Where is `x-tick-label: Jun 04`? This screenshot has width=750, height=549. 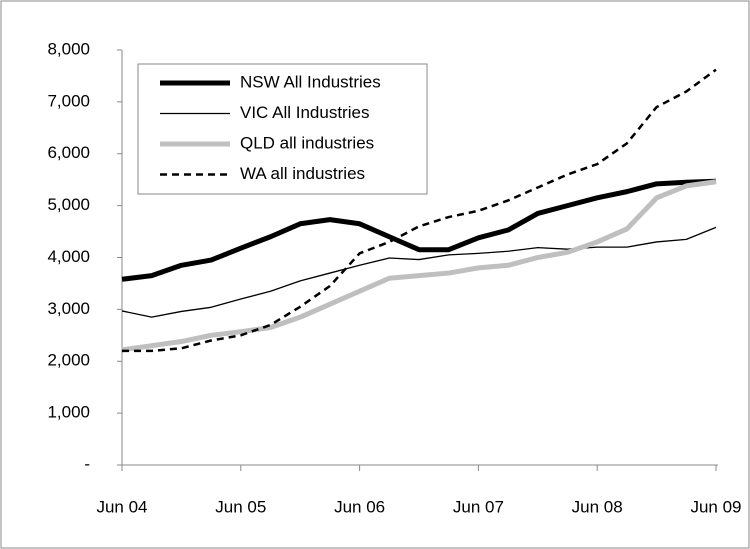
x-tick-label: Jun 04 is located at coordinates (121, 506).